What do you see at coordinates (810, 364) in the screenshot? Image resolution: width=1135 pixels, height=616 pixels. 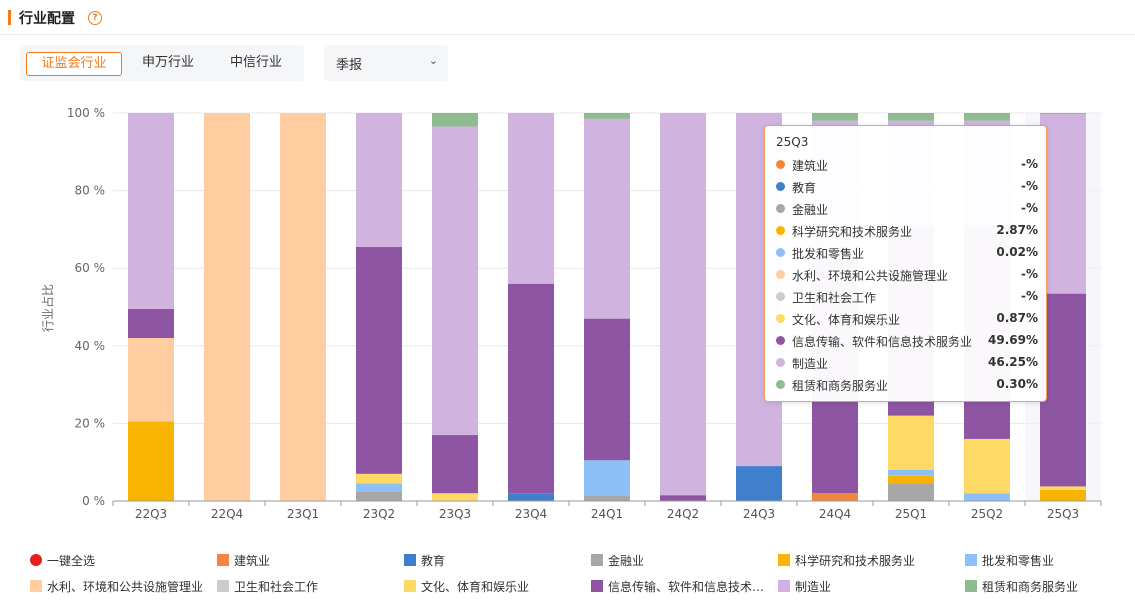 I see `tooltip-series-name: 制造业` at bounding box center [810, 364].